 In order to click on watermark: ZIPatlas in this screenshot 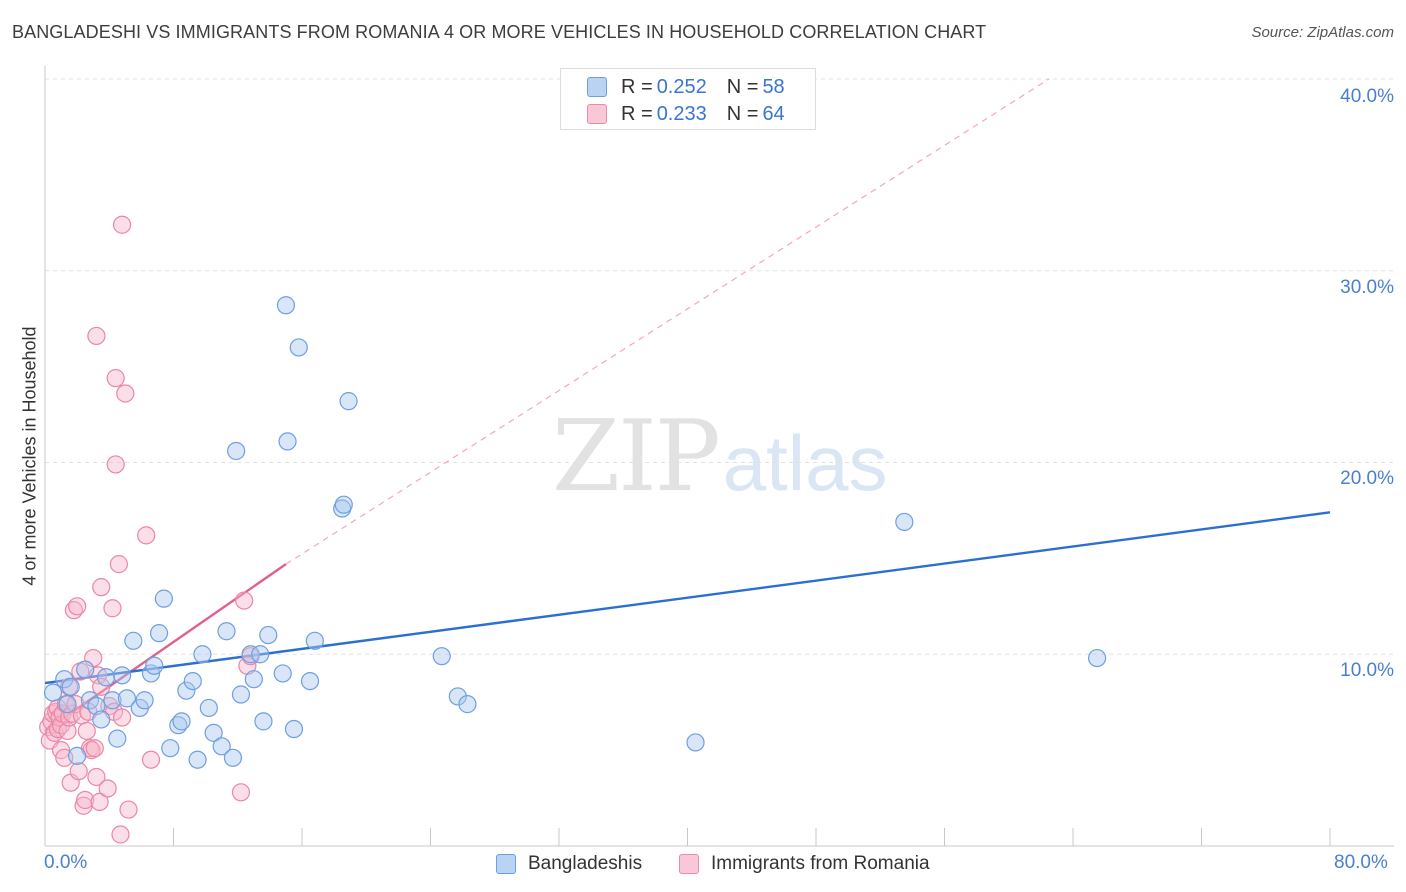, I will do `click(720, 457)`.